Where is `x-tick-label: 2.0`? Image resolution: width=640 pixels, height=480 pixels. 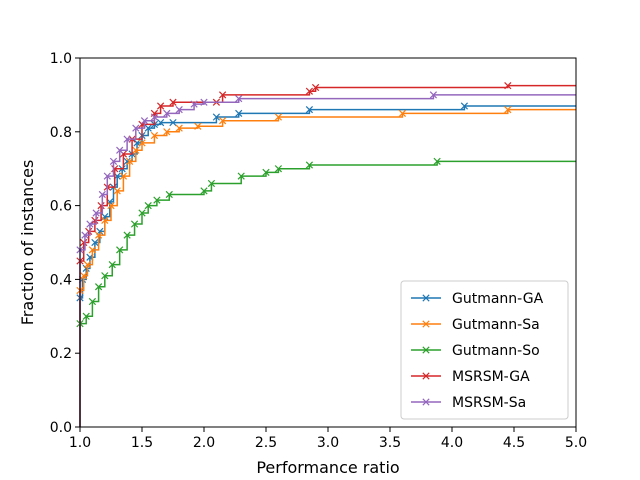
x-tick-label: 2.0 is located at coordinates (204, 443).